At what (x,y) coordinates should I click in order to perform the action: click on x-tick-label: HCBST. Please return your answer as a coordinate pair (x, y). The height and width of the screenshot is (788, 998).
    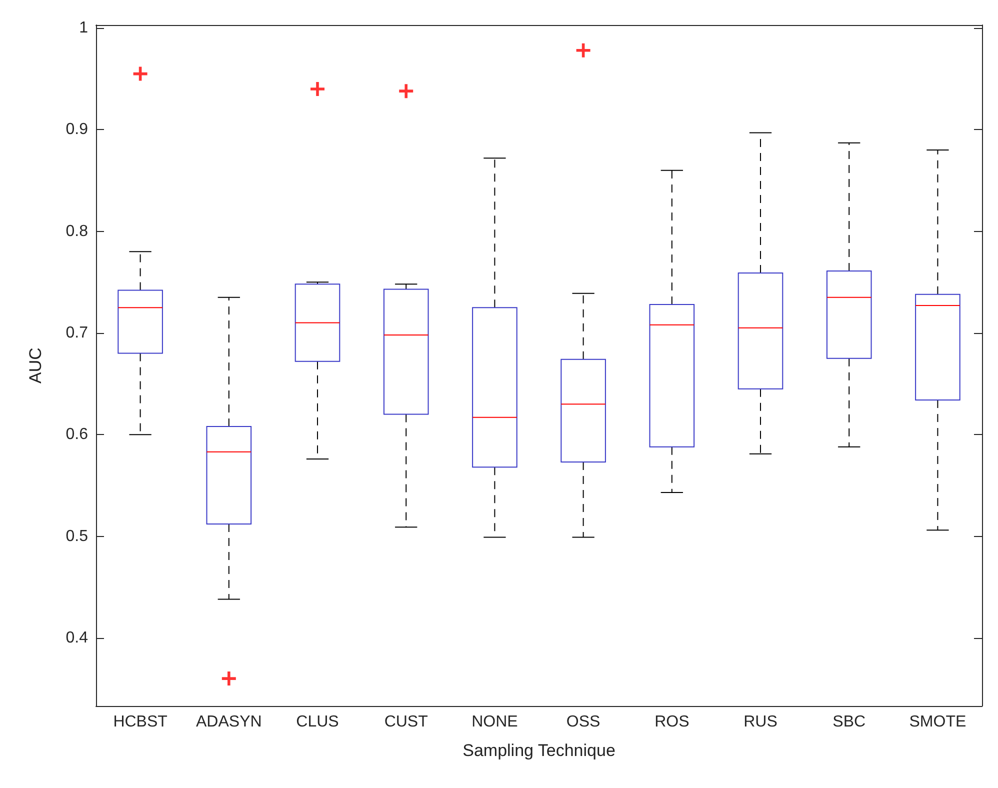
    Looking at the image, I should click on (140, 722).